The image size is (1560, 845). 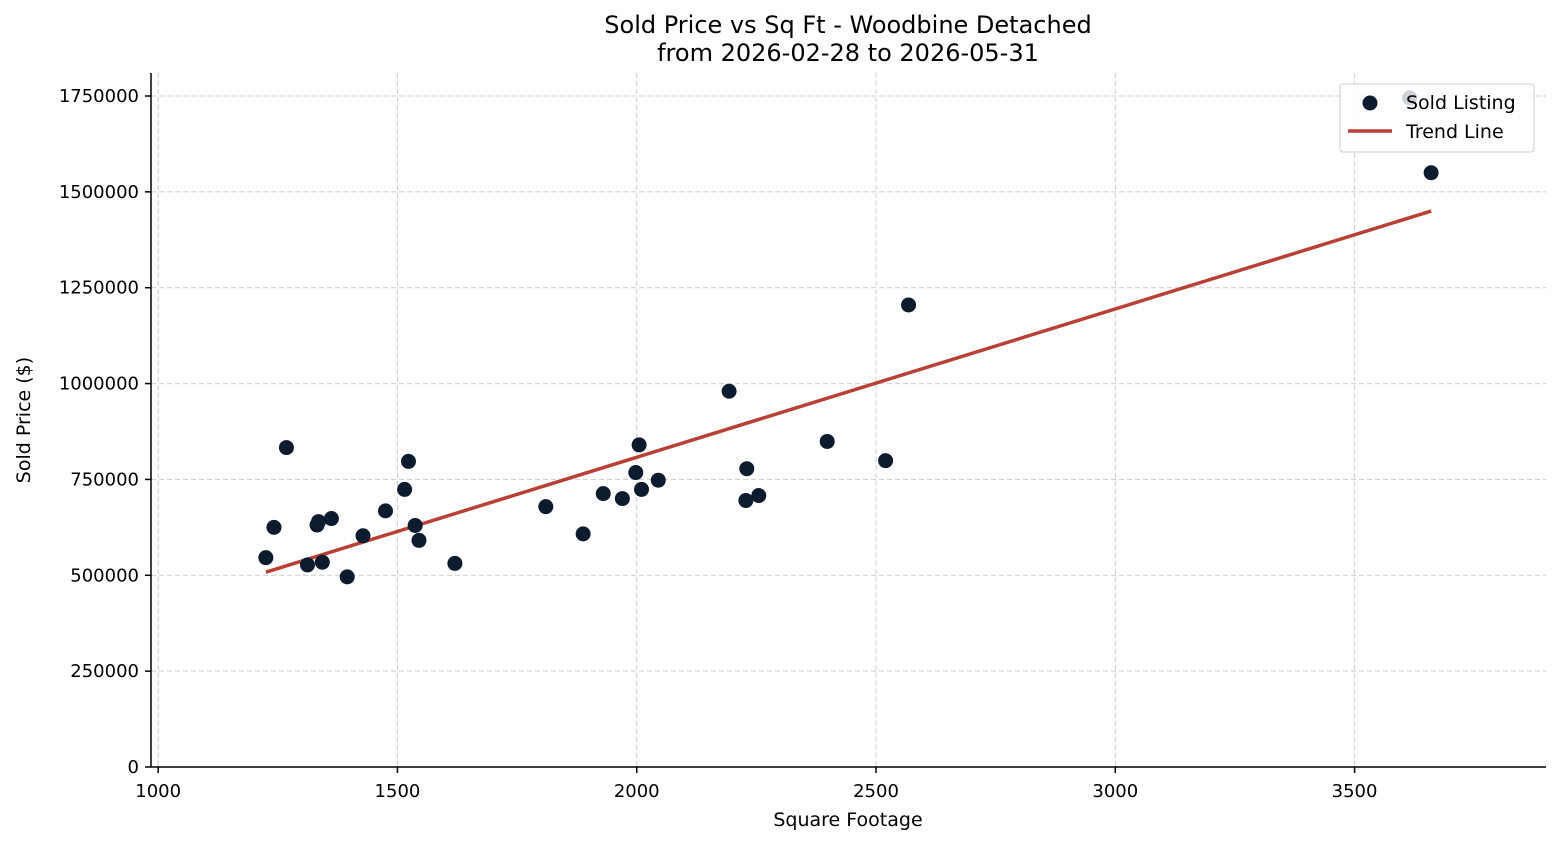 What do you see at coordinates (847, 820) in the screenshot?
I see `x-axis-label: Square Footage` at bounding box center [847, 820].